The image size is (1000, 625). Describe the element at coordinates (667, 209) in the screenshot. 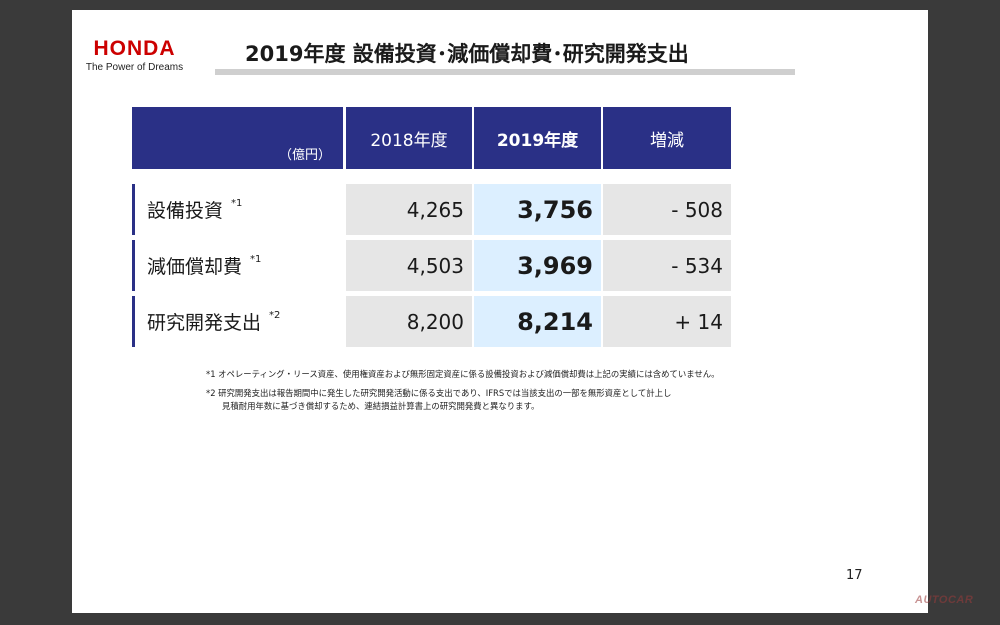

I see `cell-change: - 508` at that location.